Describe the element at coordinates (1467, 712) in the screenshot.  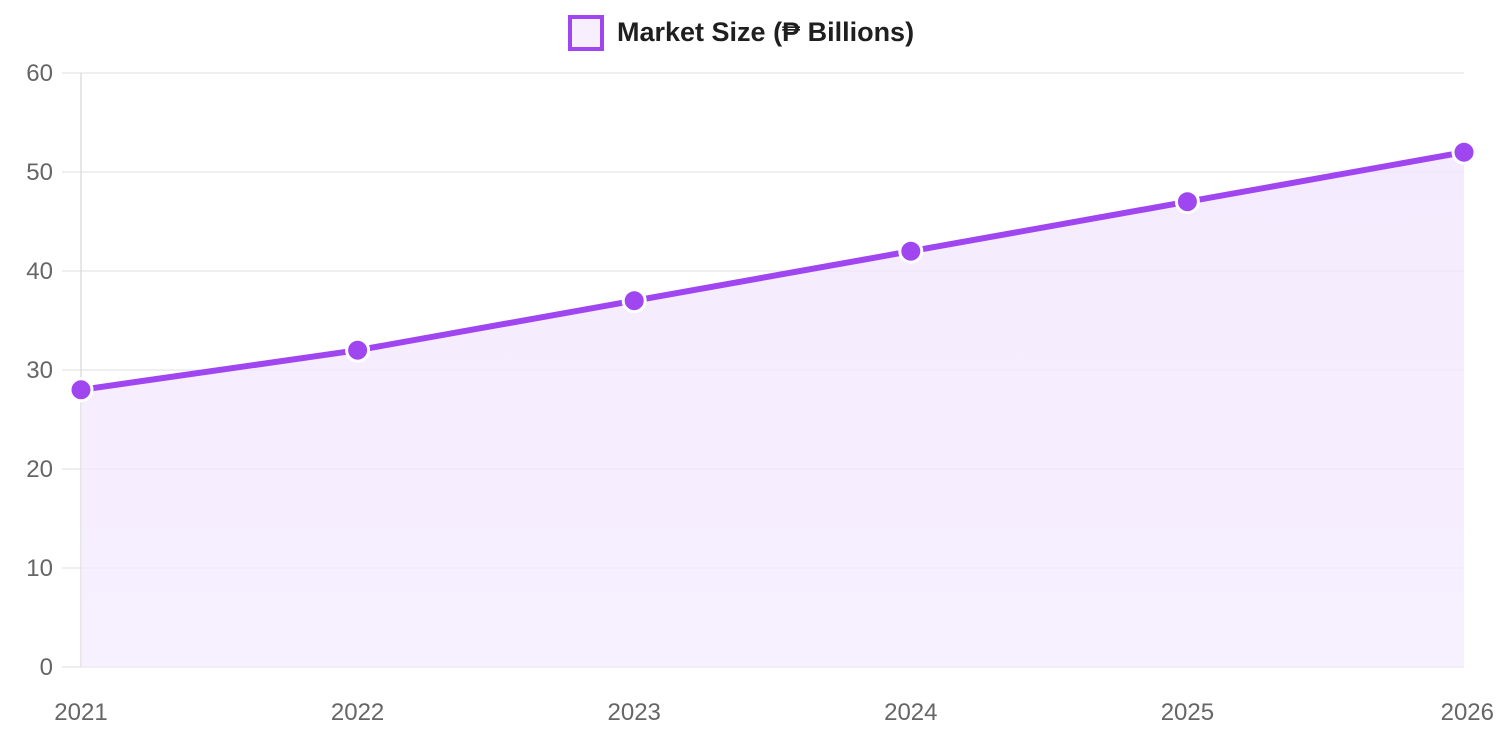
I see `x-tick-label: 2026` at that location.